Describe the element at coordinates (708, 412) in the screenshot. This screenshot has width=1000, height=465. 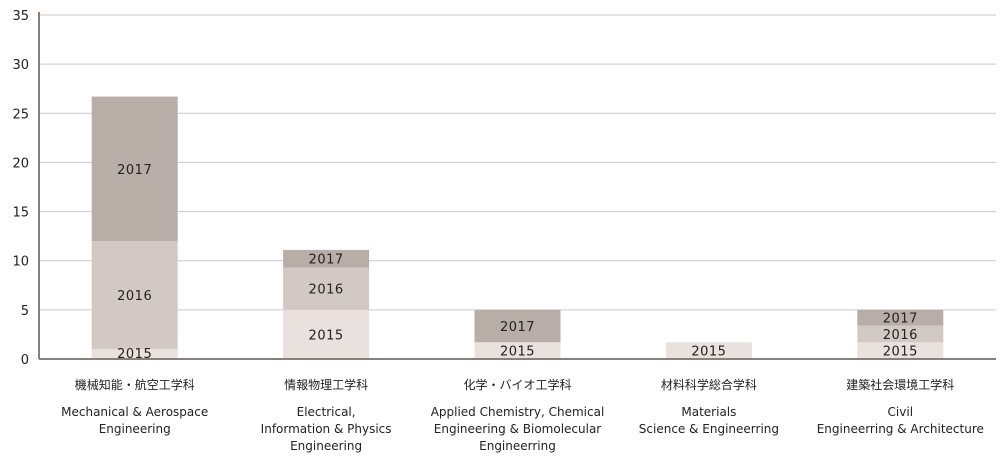
I see `category-label-en: Materials` at that location.